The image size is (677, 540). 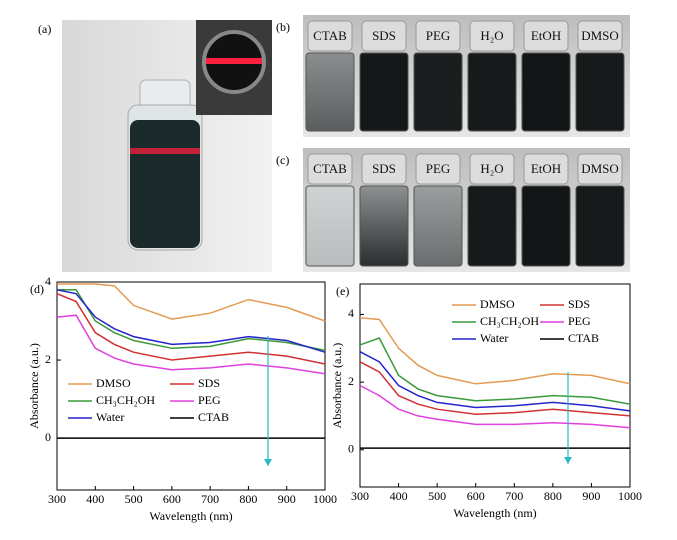 What do you see at coordinates (44, 29) in the screenshot?
I see `panel-label: (a)` at bounding box center [44, 29].